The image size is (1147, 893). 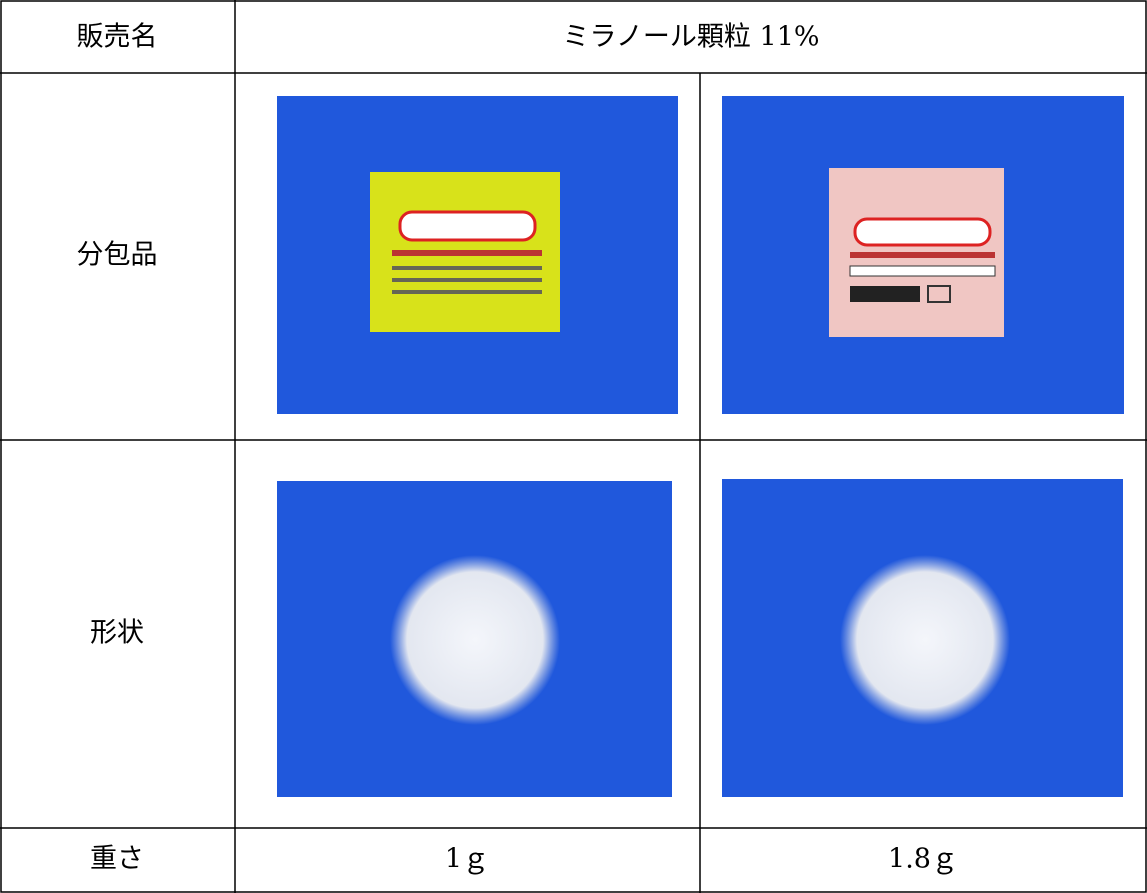 I want to click on header-label: 販売名, so click(x=117, y=37).